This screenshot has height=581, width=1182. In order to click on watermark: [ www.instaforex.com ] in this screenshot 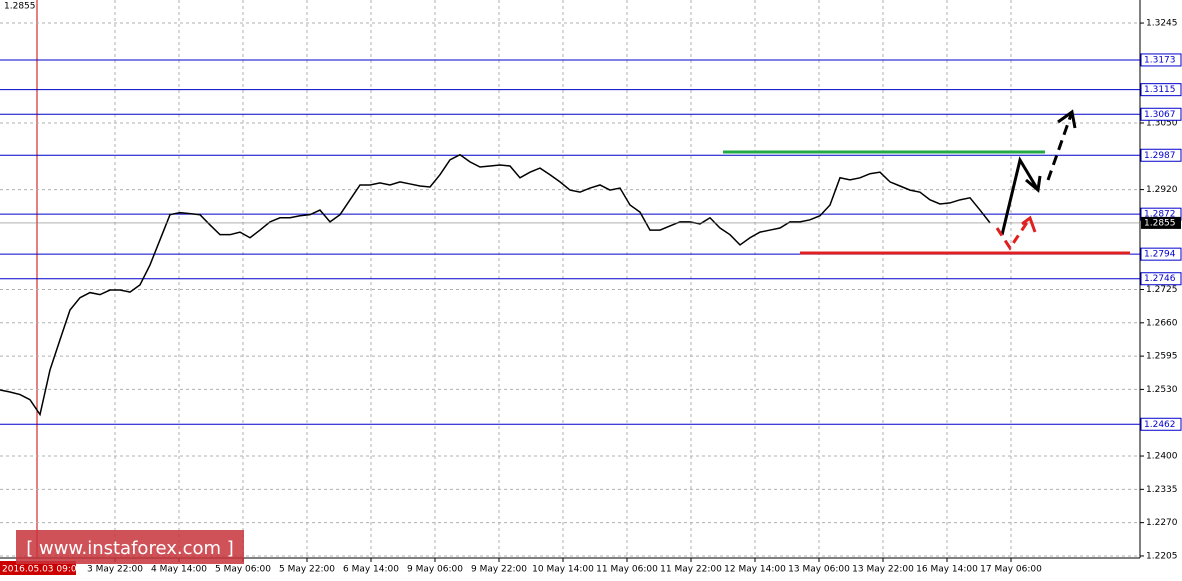, I will do `click(130, 548)`.